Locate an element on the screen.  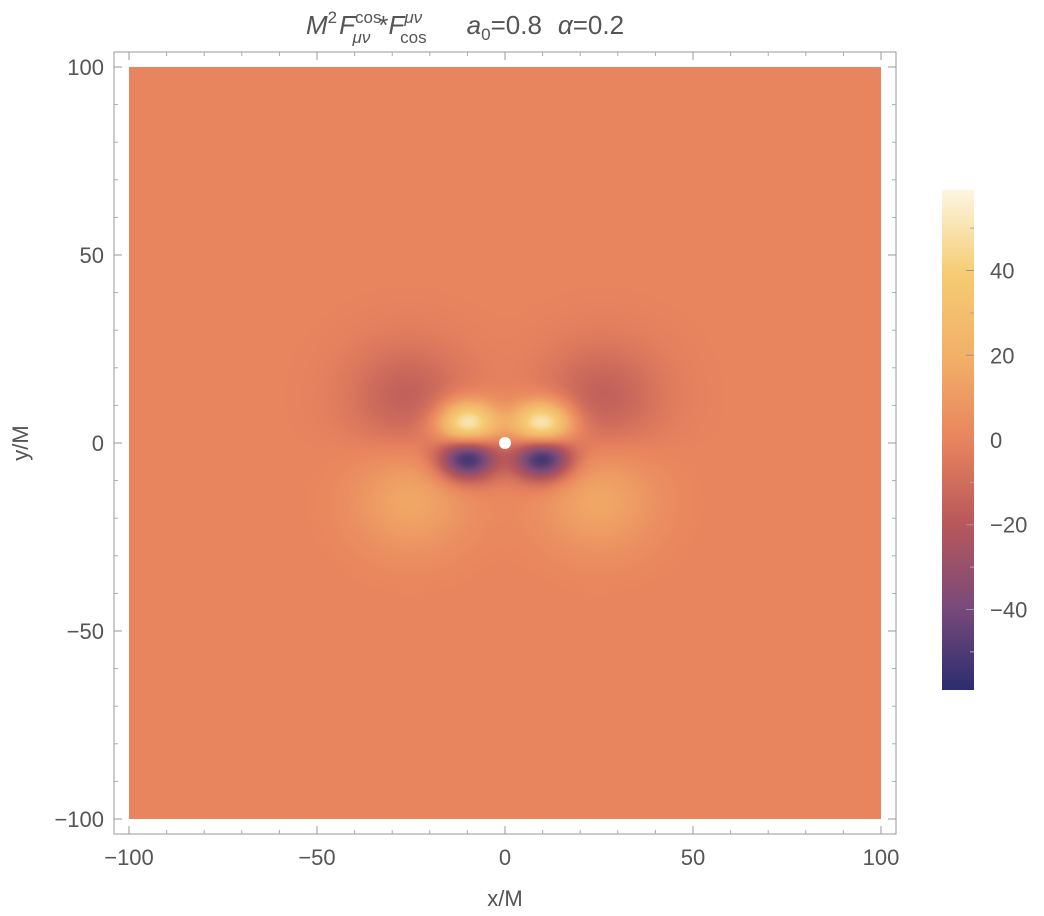
x-tick-label: 50 is located at coordinates (693, 857).